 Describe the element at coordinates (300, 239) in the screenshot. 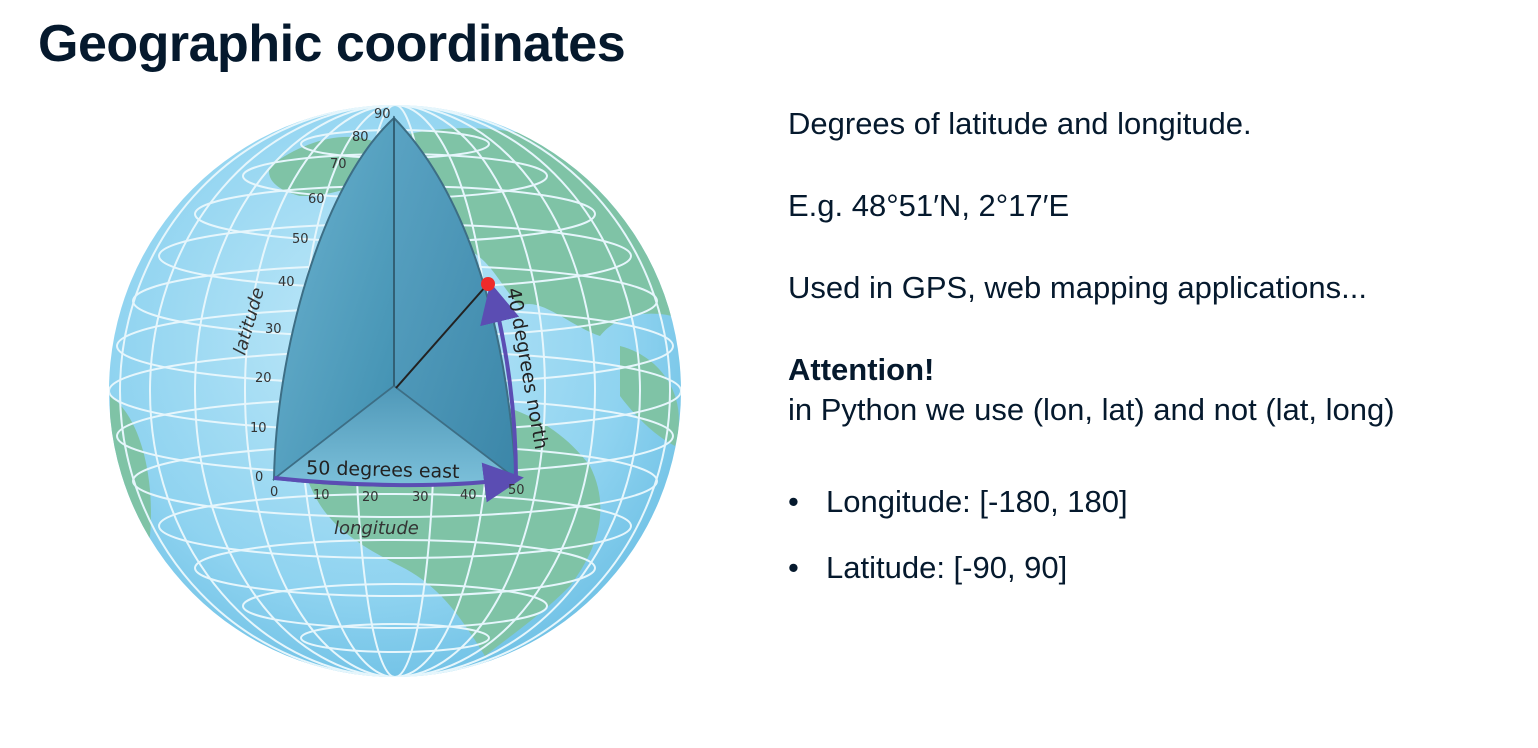

I see `lat-tick: 50` at that location.